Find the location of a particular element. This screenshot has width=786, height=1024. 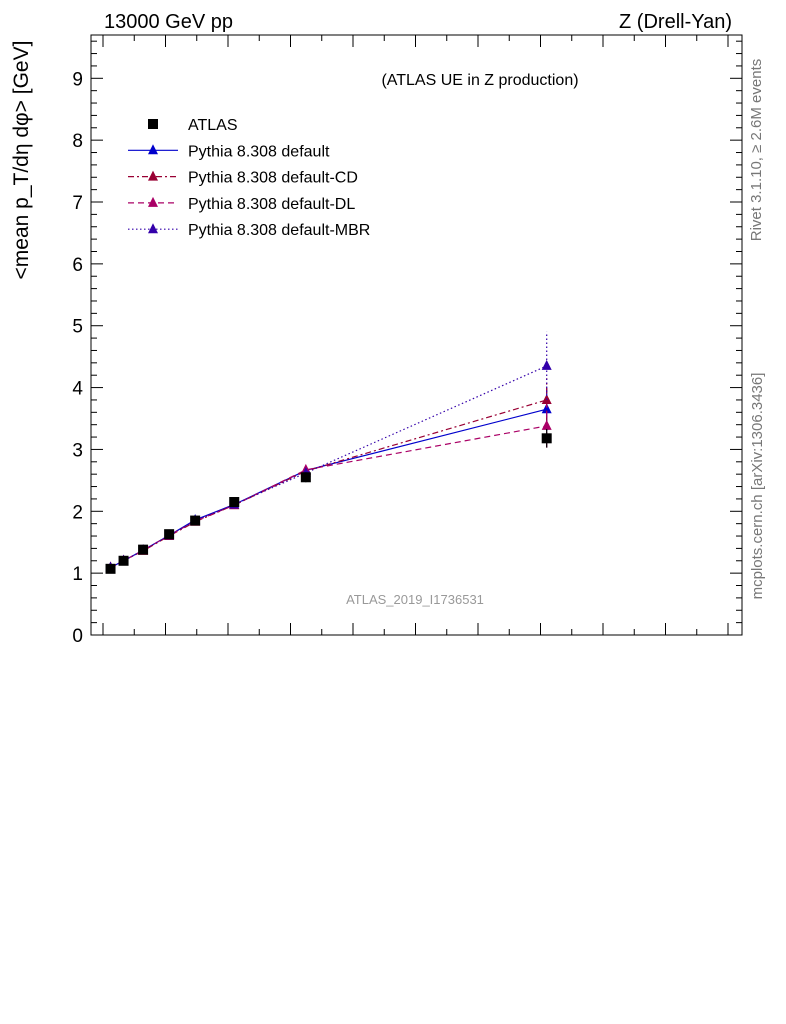

y-tick-label: 5 is located at coordinates (77, 327).